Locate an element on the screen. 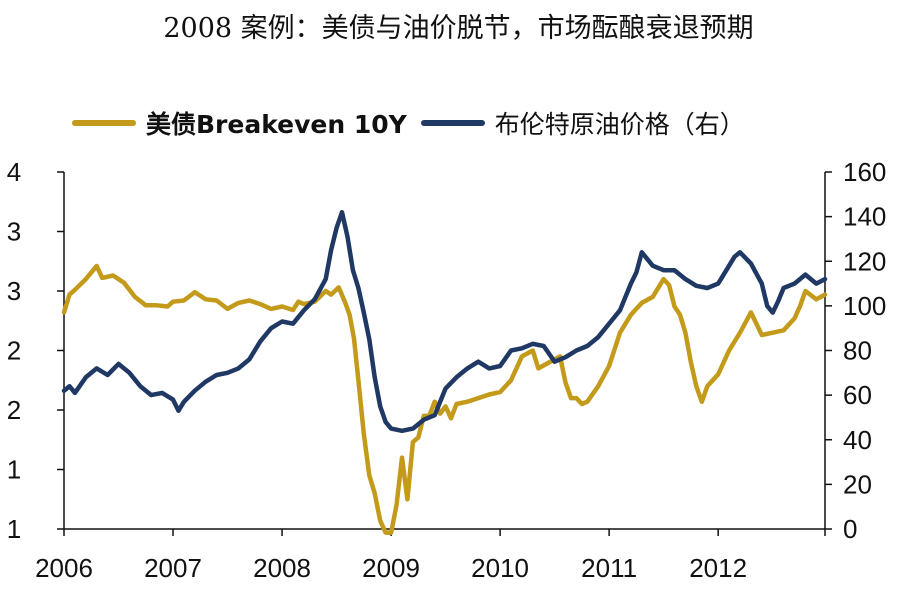  legend-item-breakeven: 美债Breakeven 10Y is located at coordinates (239, 123).